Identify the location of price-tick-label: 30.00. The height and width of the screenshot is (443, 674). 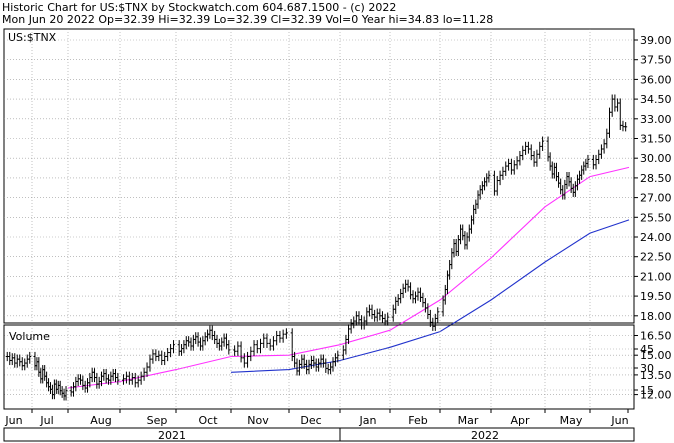
(656, 158).